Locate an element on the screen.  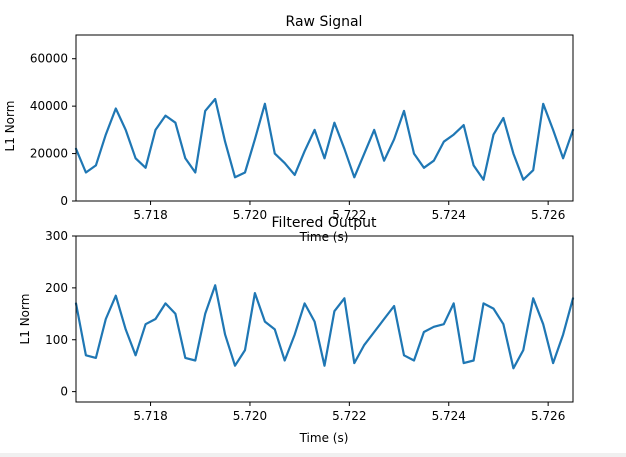
y-tick-label: 60000 is located at coordinates (49, 59).